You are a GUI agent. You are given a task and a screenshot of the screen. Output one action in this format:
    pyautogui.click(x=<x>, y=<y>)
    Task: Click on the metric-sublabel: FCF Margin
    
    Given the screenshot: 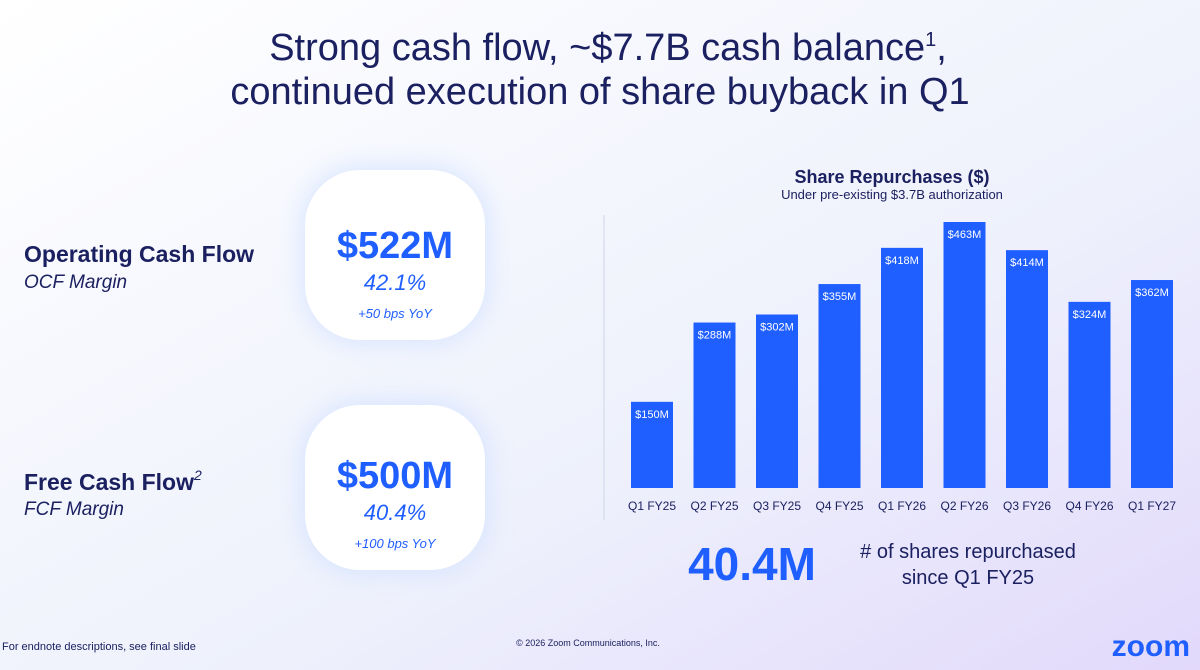 What is the action you would take?
    pyautogui.click(x=74, y=509)
    